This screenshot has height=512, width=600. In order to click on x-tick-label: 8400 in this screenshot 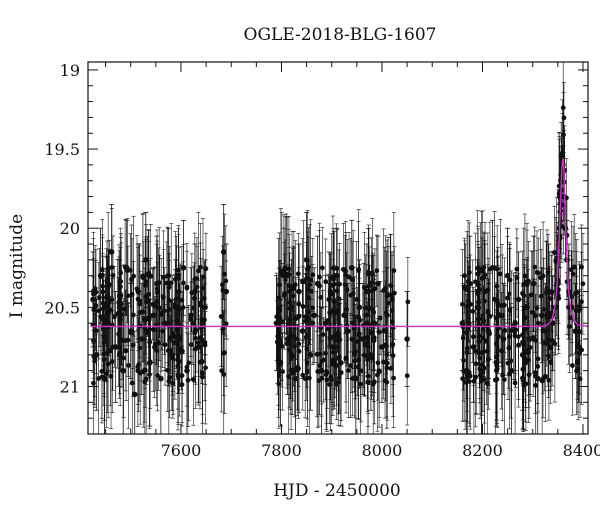, I will do `click(581, 450)`.